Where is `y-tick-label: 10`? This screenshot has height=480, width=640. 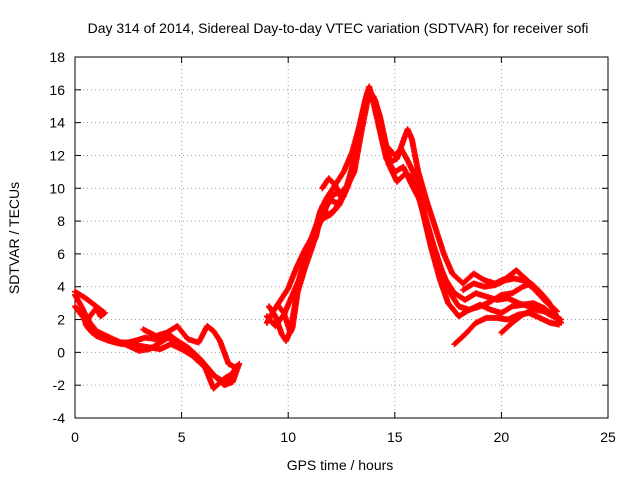 y-tick-label: 10 is located at coordinates (57, 188).